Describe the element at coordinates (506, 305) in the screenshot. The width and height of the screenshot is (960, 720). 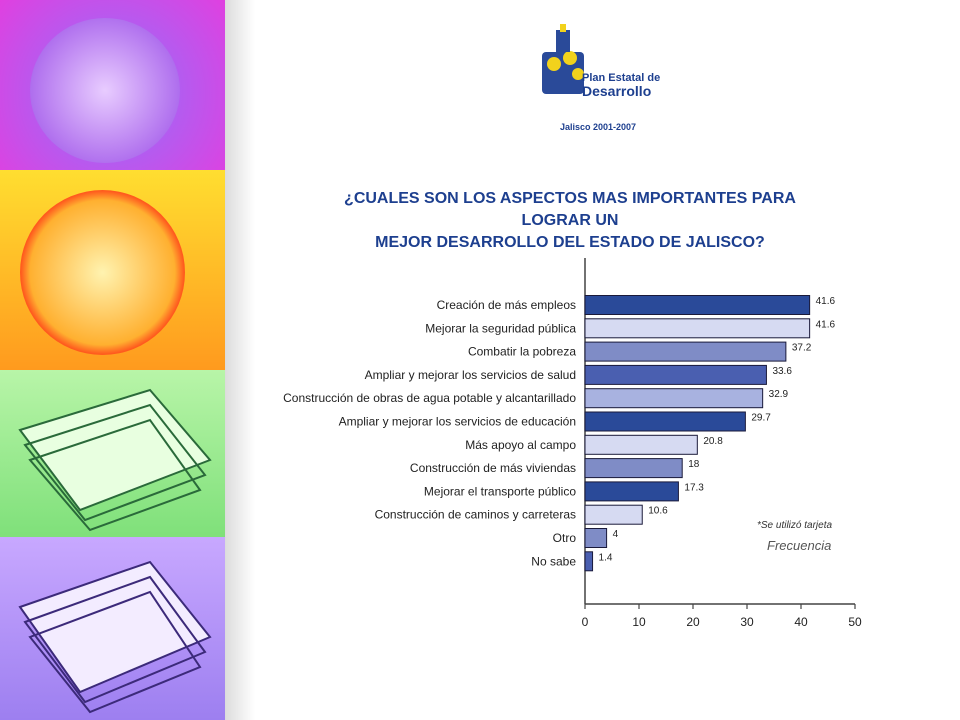
I see `category-label: Creación de más empleos` at that location.